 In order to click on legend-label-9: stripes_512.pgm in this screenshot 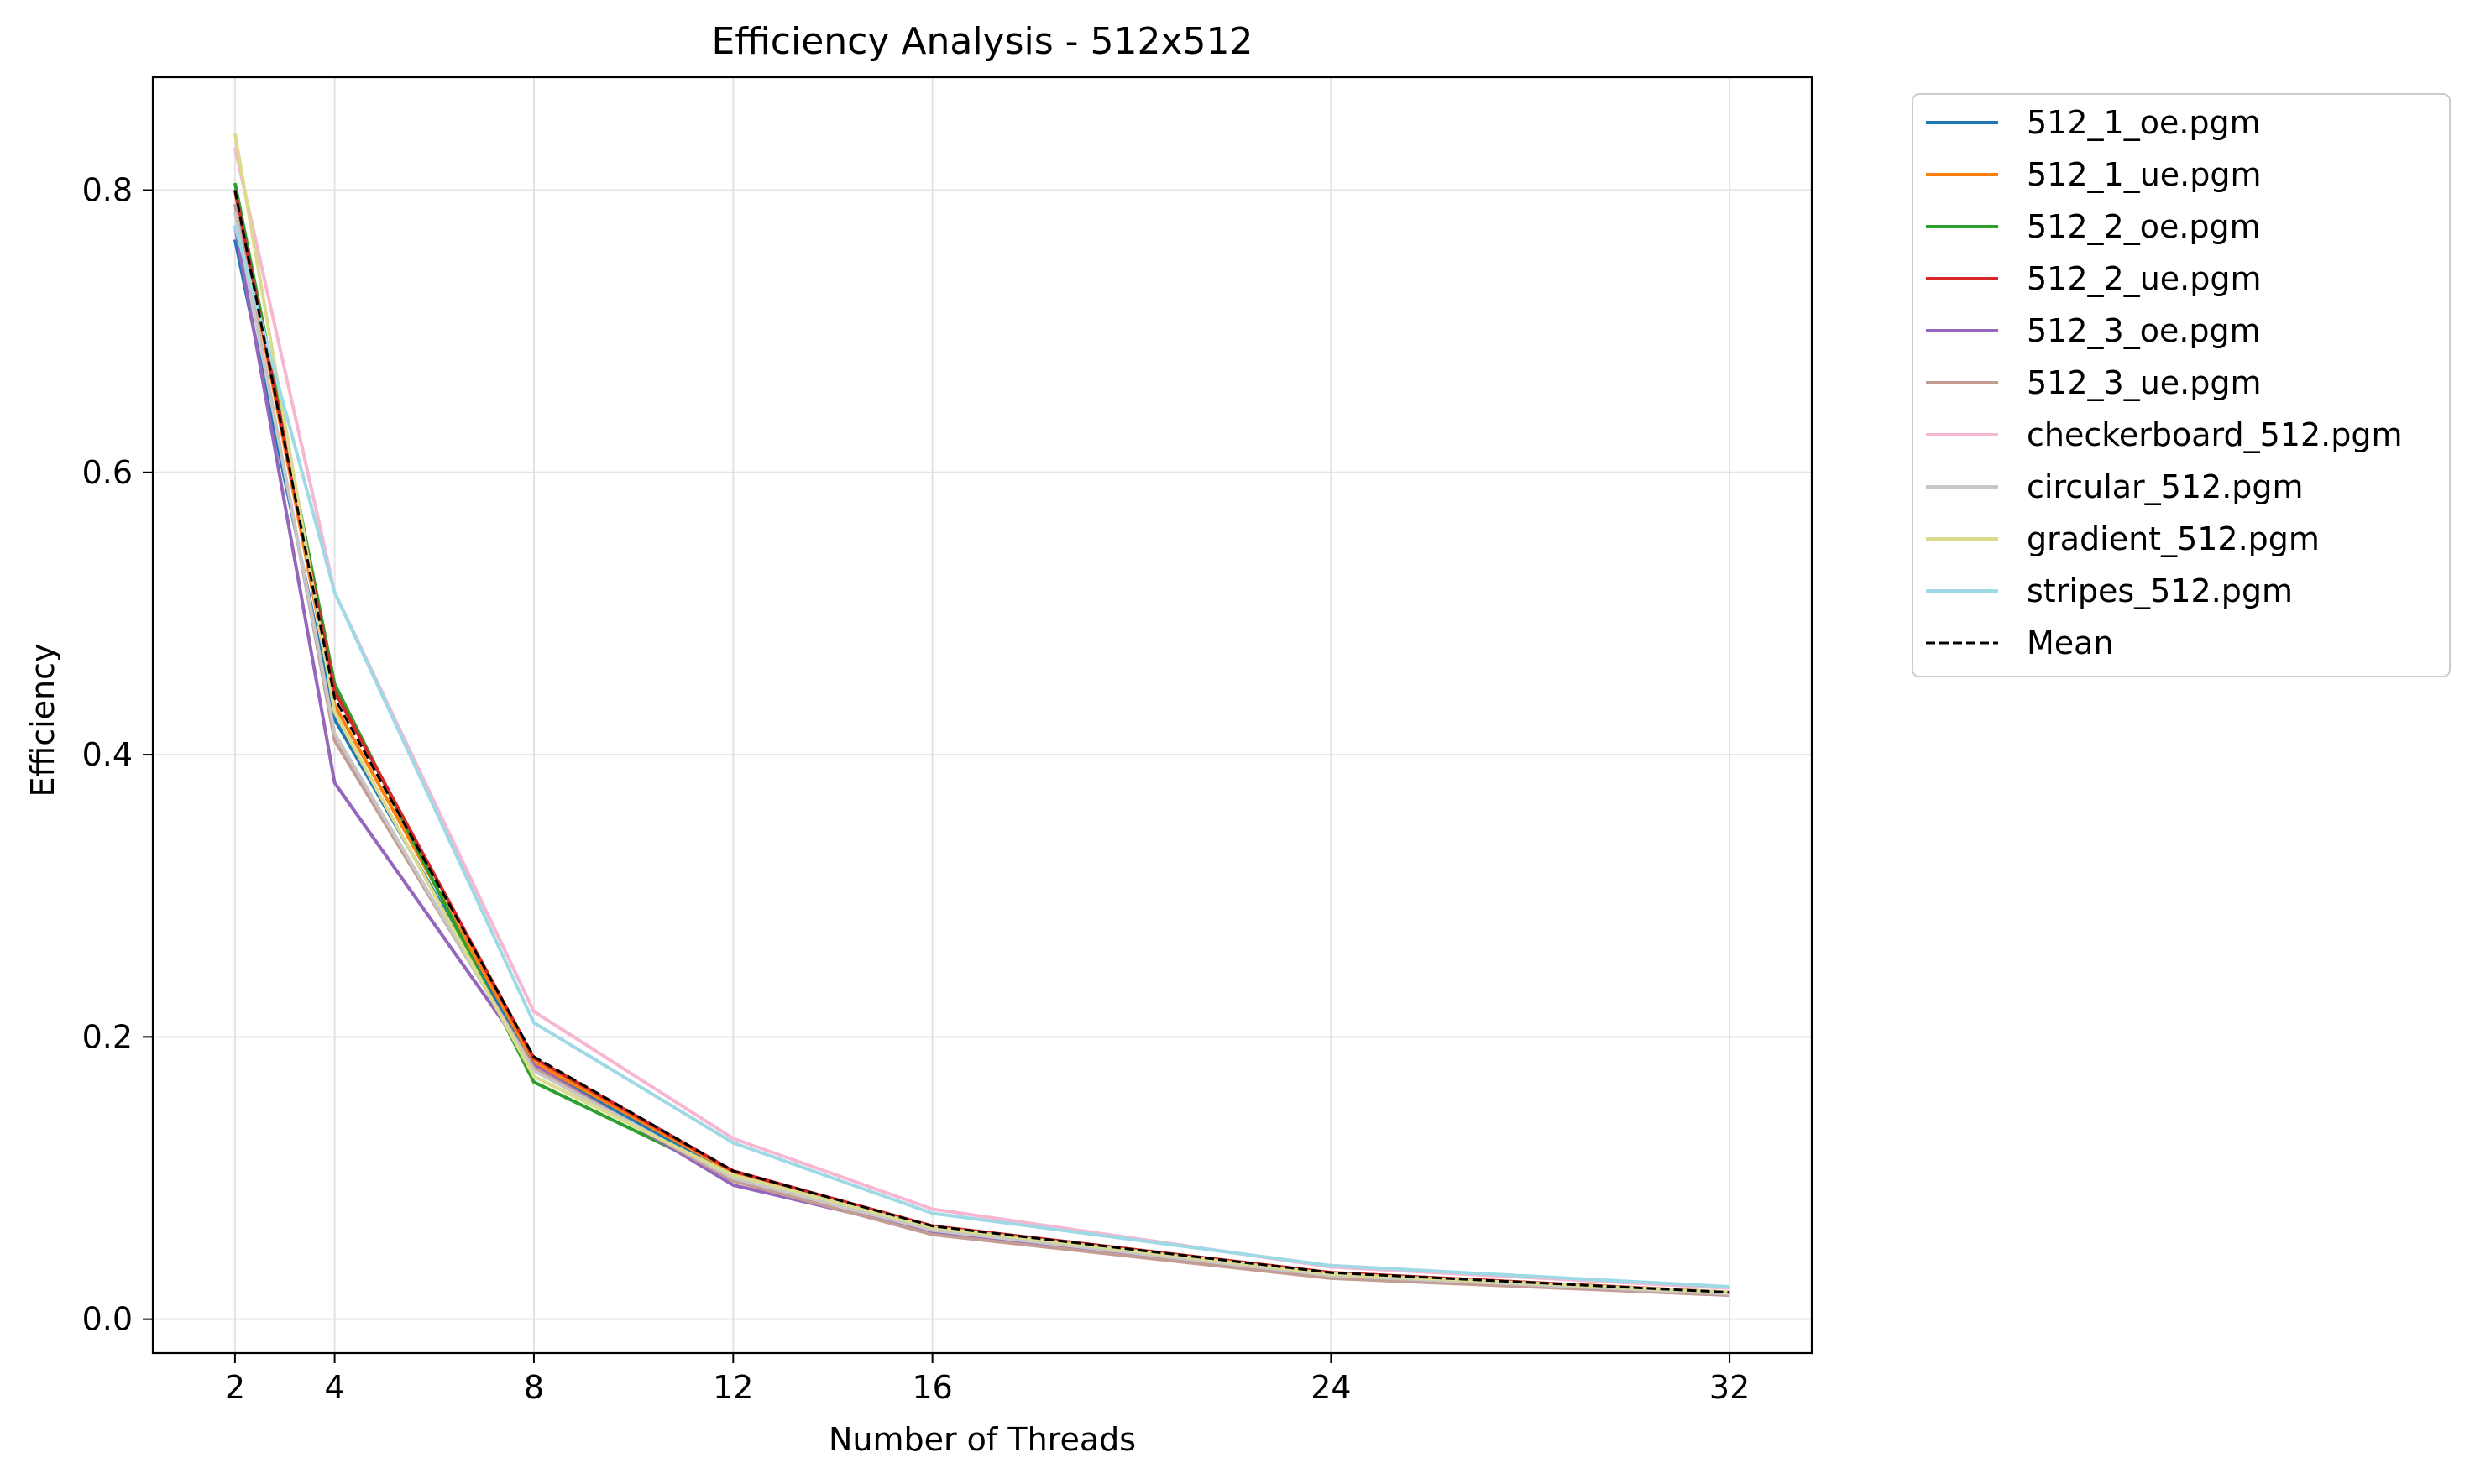, I will do `click(2160, 590)`.